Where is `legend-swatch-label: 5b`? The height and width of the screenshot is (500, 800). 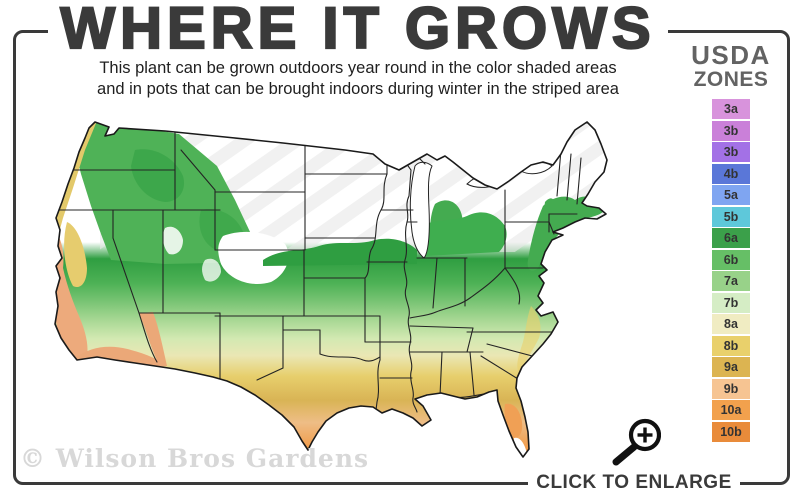 legend-swatch-label: 5b is located at coordinates (731, 216).